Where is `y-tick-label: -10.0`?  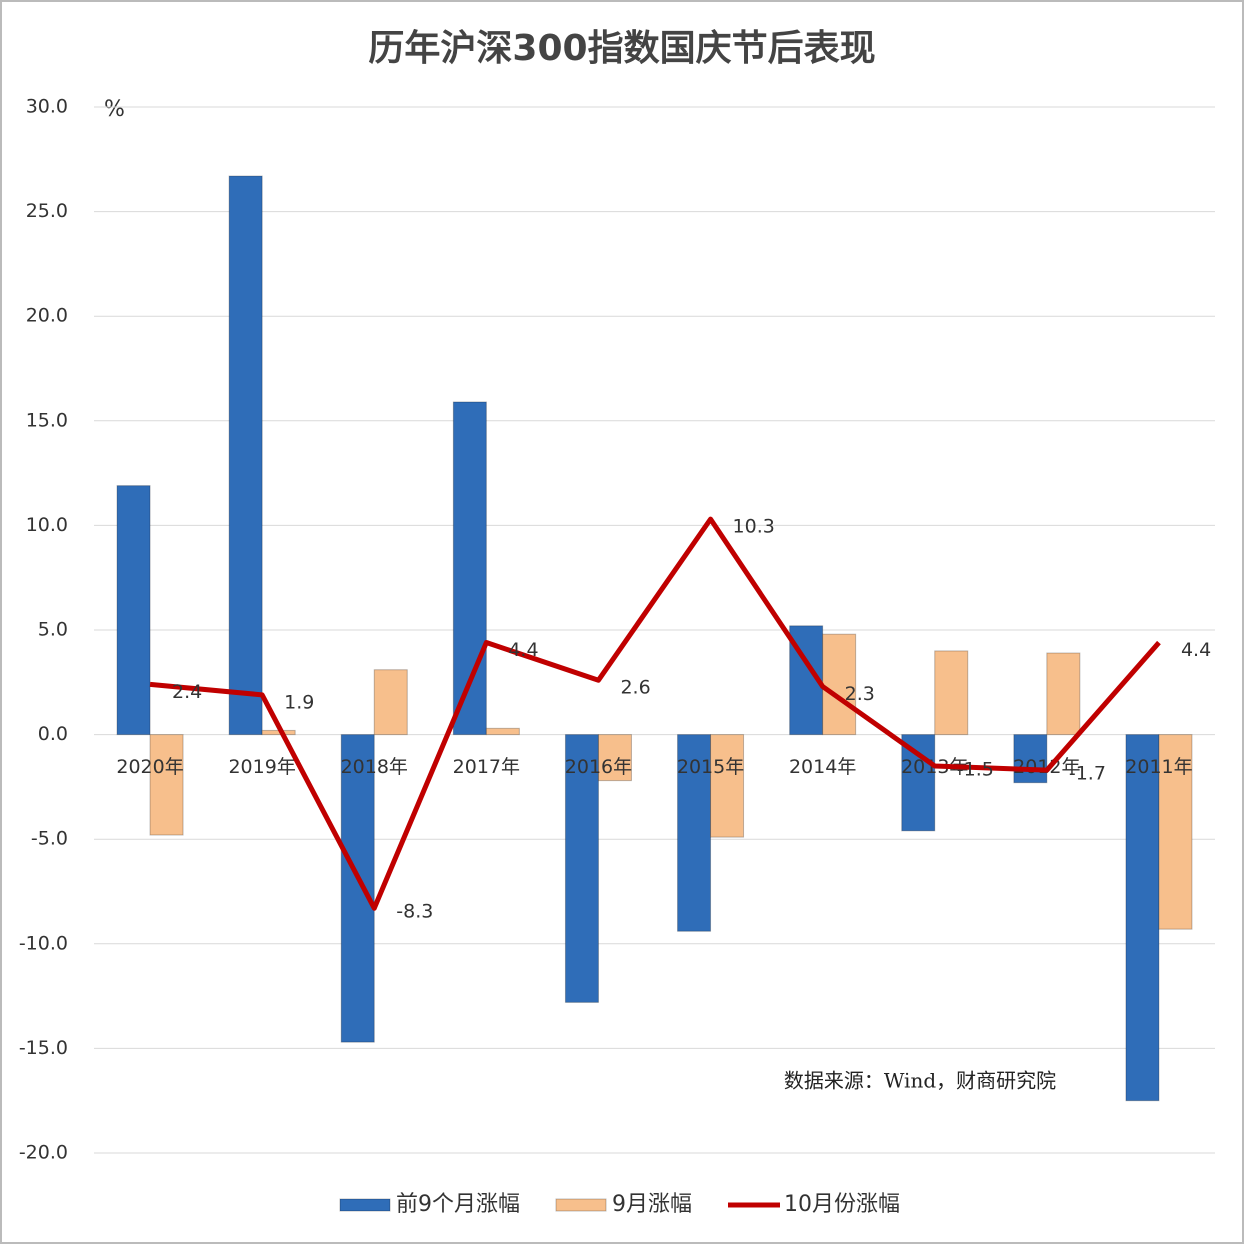 y-tick-label: -10.0 is located at coordinates (43, 943).